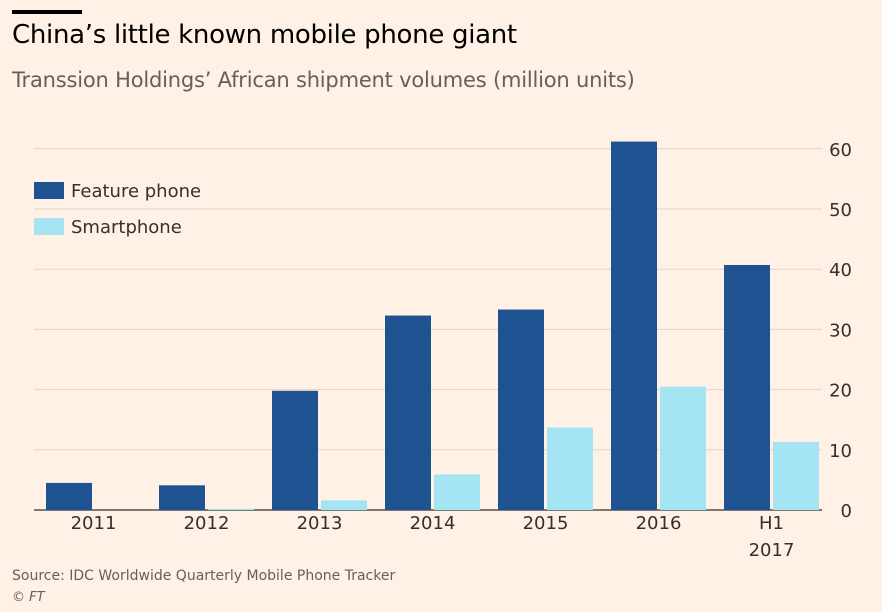  I want to click on x-tick-label-2014: 2014, so click(433, 523).